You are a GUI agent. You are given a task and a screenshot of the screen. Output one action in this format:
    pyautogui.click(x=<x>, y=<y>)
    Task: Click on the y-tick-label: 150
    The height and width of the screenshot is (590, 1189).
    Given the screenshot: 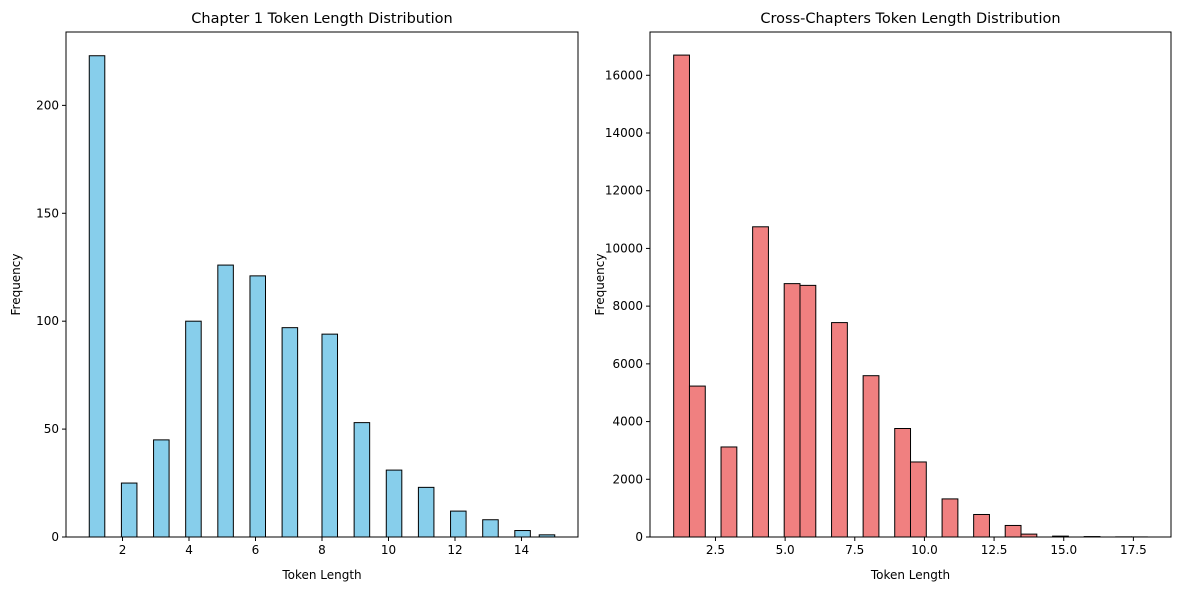 What is the action you would take?
    pyautogui.click(x=47, y=213)
    